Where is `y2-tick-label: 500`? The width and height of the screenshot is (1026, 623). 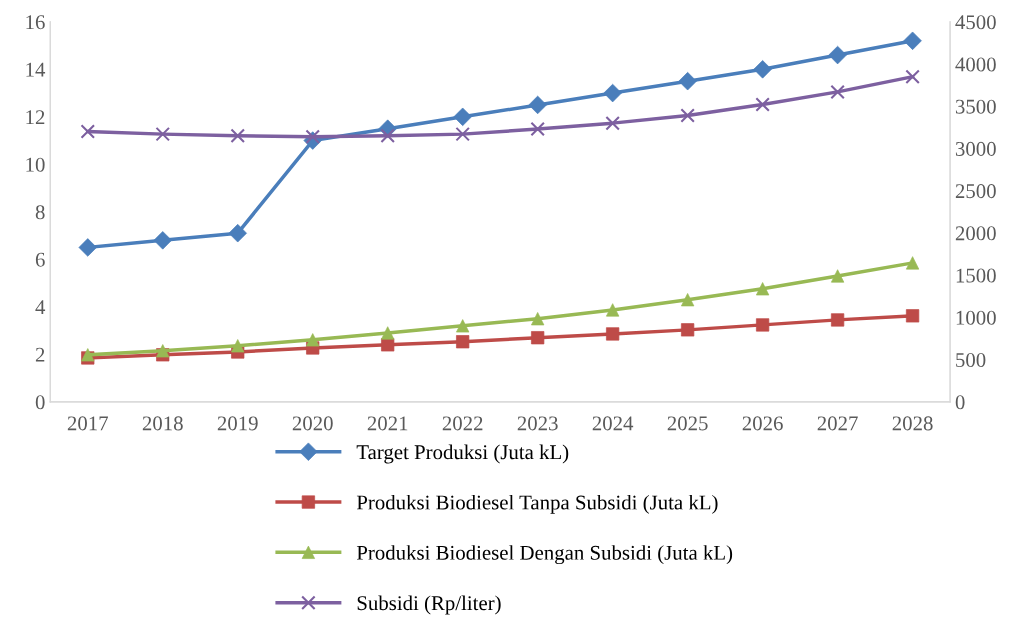
y2-tick-label: 500 is located at coordinates (971, 360).